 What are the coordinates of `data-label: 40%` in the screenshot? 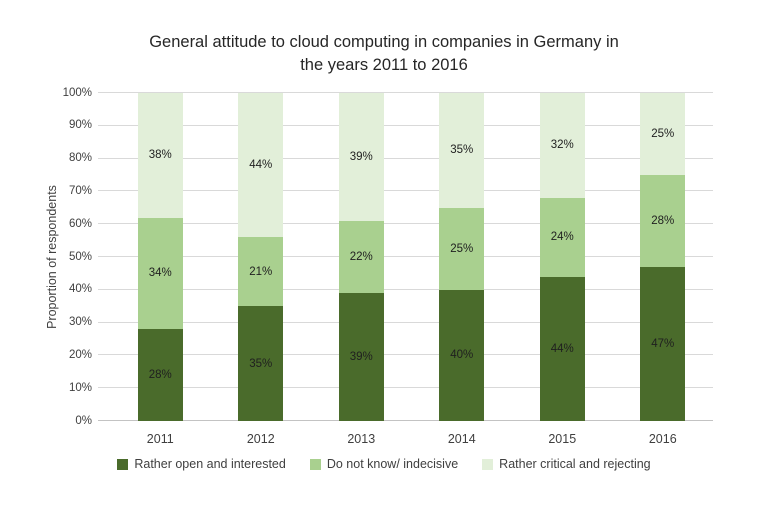 It's located at (462, 355).